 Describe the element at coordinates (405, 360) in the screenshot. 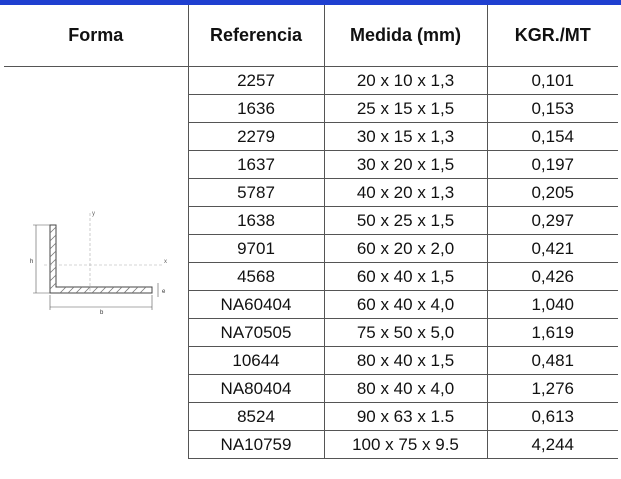

I see `cell-medida: 80 x 40 x 1,5` at that location.